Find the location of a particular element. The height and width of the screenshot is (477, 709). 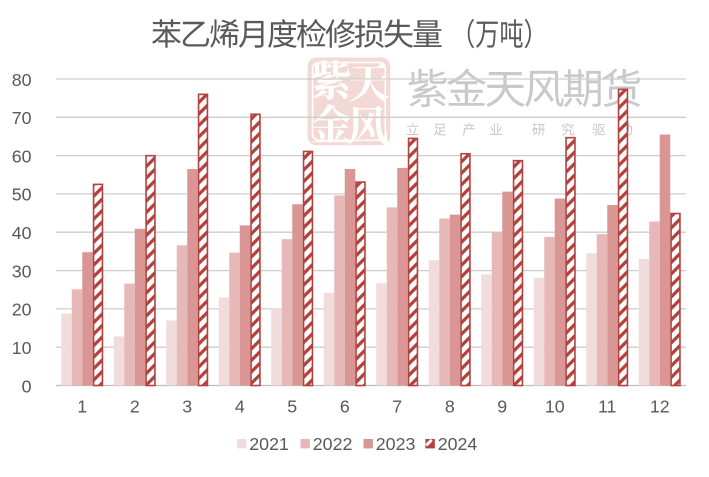

svg-text: 20 is located at coordinates (22, 310).